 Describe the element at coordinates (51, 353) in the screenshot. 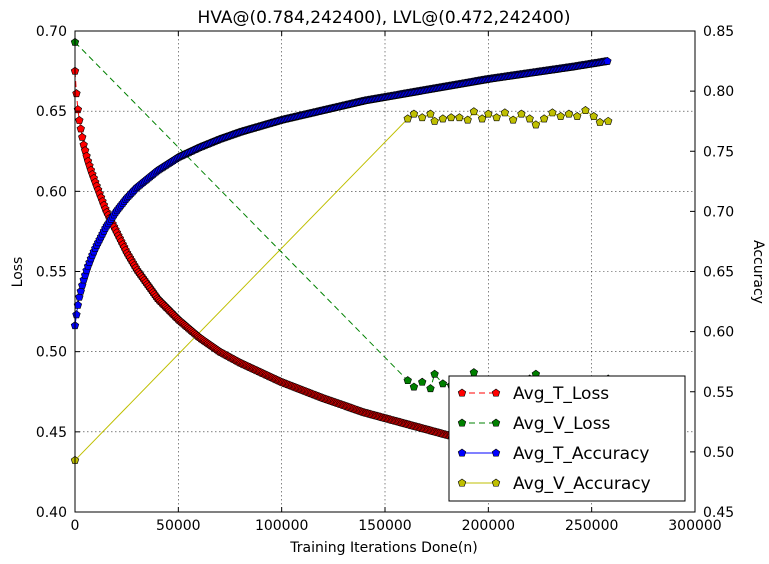

I see `y-left-tick-label: 0.50` at that location.